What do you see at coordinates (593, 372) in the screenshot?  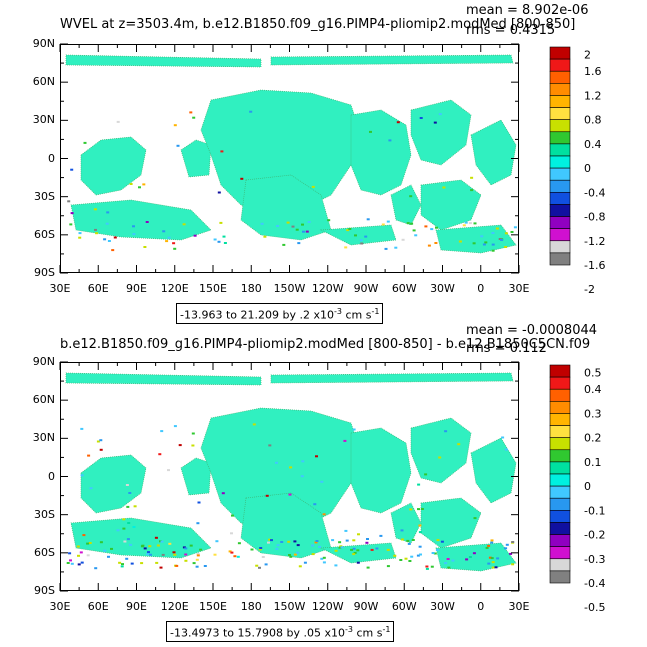 I see `colorbar-label: 0.5` at bounding box center [593, 372].